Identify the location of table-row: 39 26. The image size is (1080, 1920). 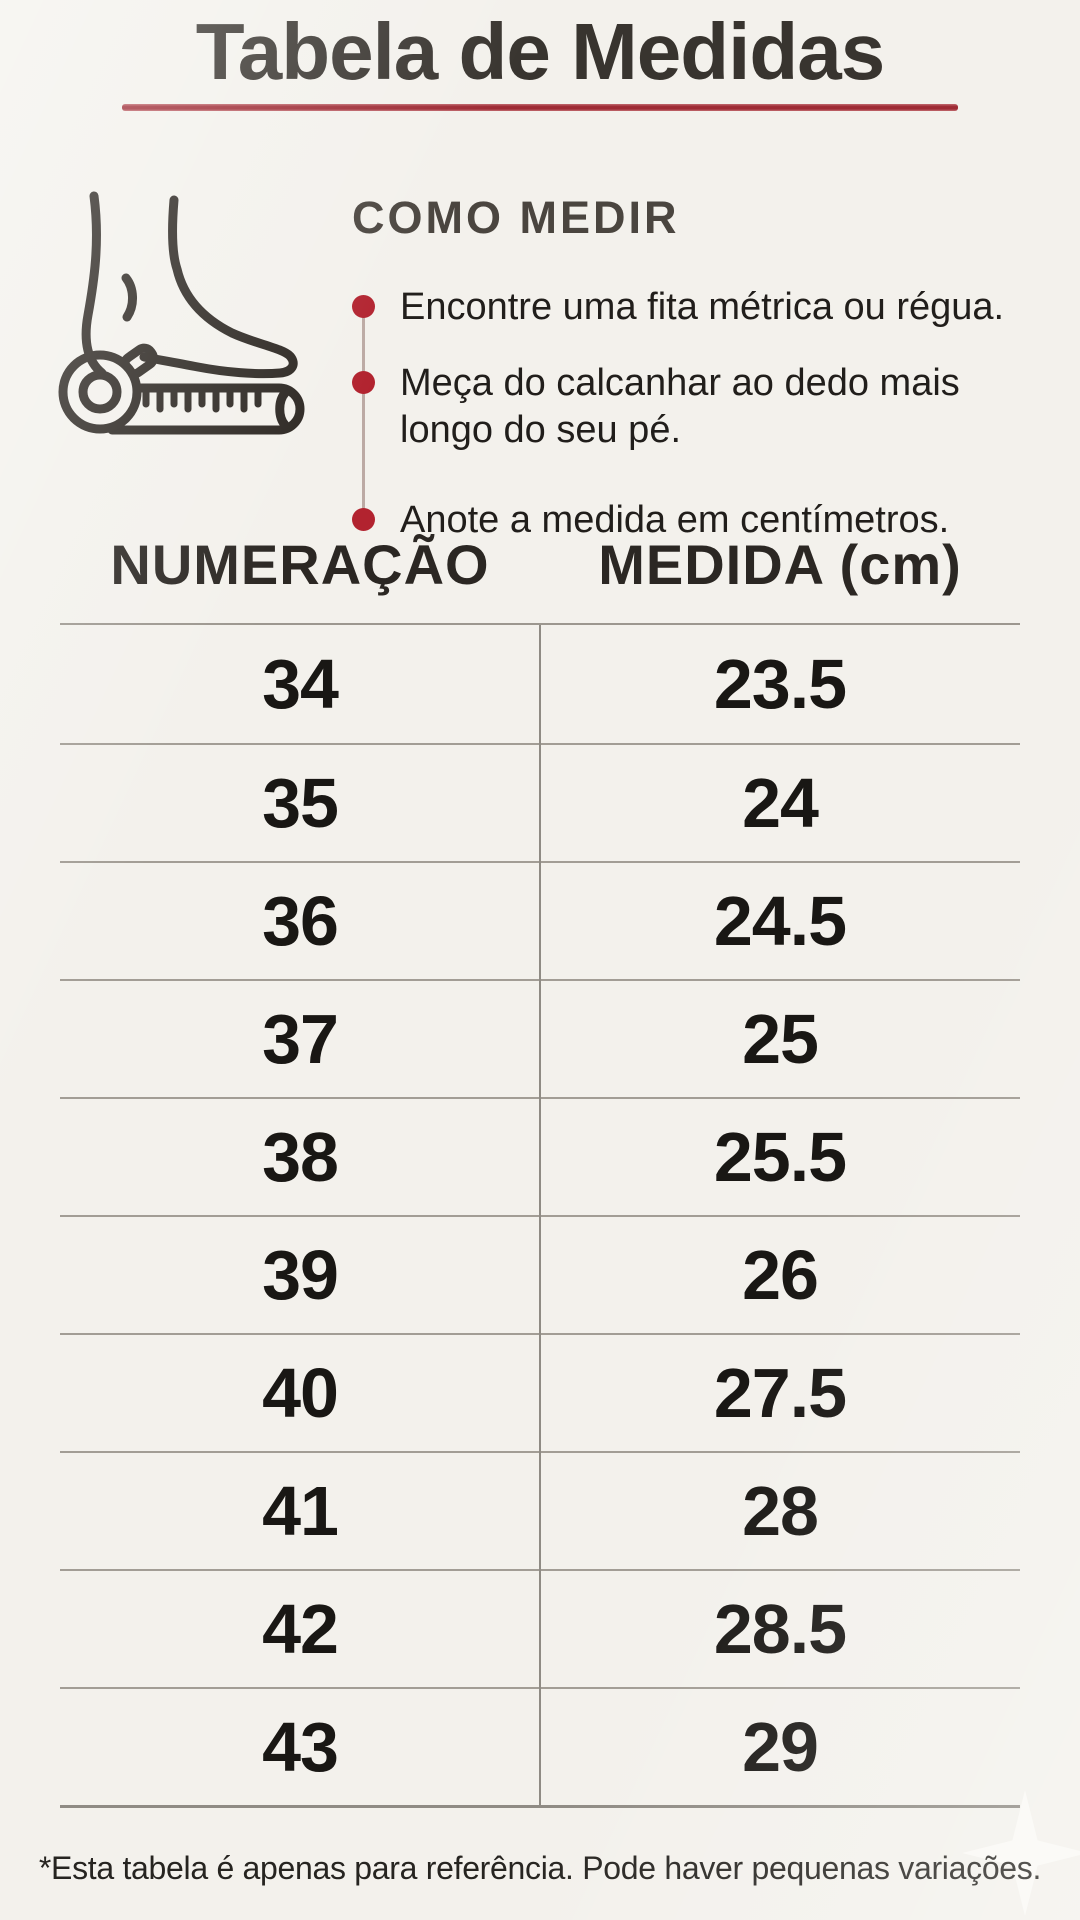
(540, 1274).